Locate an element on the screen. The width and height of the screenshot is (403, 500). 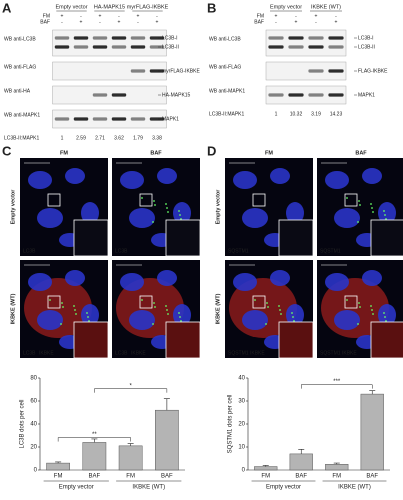
channel-label: LC3B is located at coordinates (29, 353).